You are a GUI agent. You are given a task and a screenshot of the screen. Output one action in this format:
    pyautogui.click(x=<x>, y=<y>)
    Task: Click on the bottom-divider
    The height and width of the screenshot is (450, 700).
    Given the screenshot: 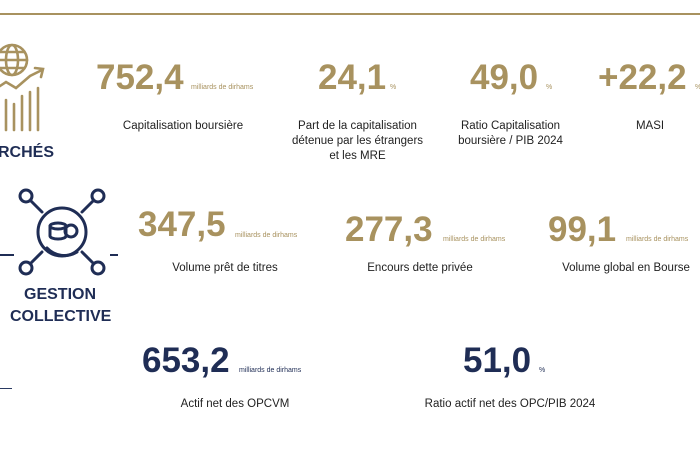 What is the action you would take?
    pyautogui.click(x=6, y=388)
    